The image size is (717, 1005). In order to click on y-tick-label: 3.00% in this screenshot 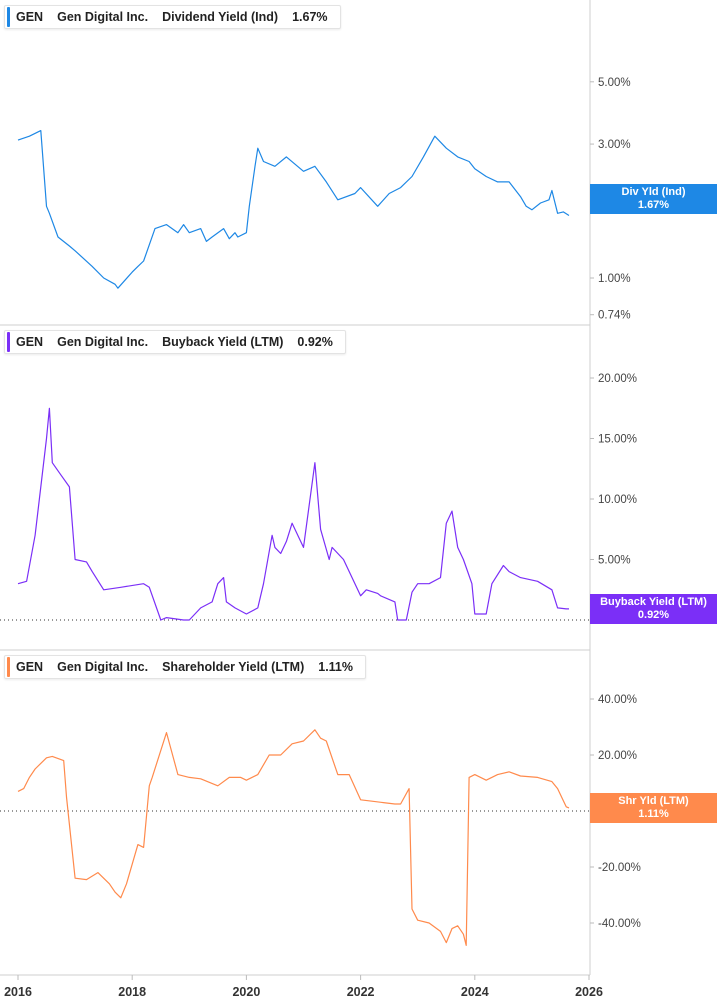, I will do `click(614, 145)`.